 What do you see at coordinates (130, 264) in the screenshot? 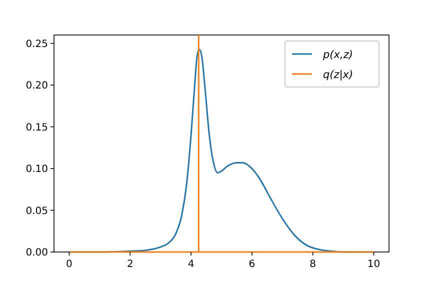
I see `x-tick-label: 2` at bounding box center [130, 264].